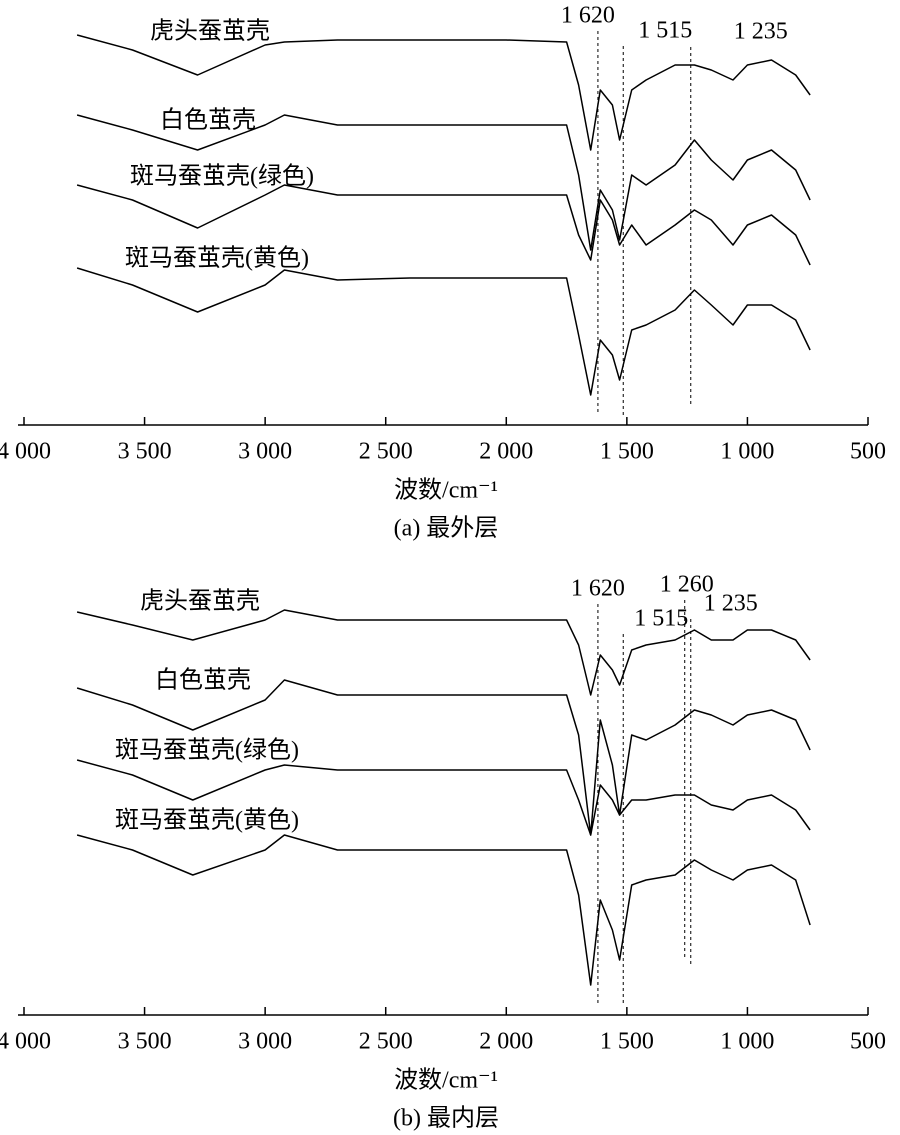 This screenshot has height=1135, width=900. I want to click on caption: (a) 最外层, so click(446, 528).